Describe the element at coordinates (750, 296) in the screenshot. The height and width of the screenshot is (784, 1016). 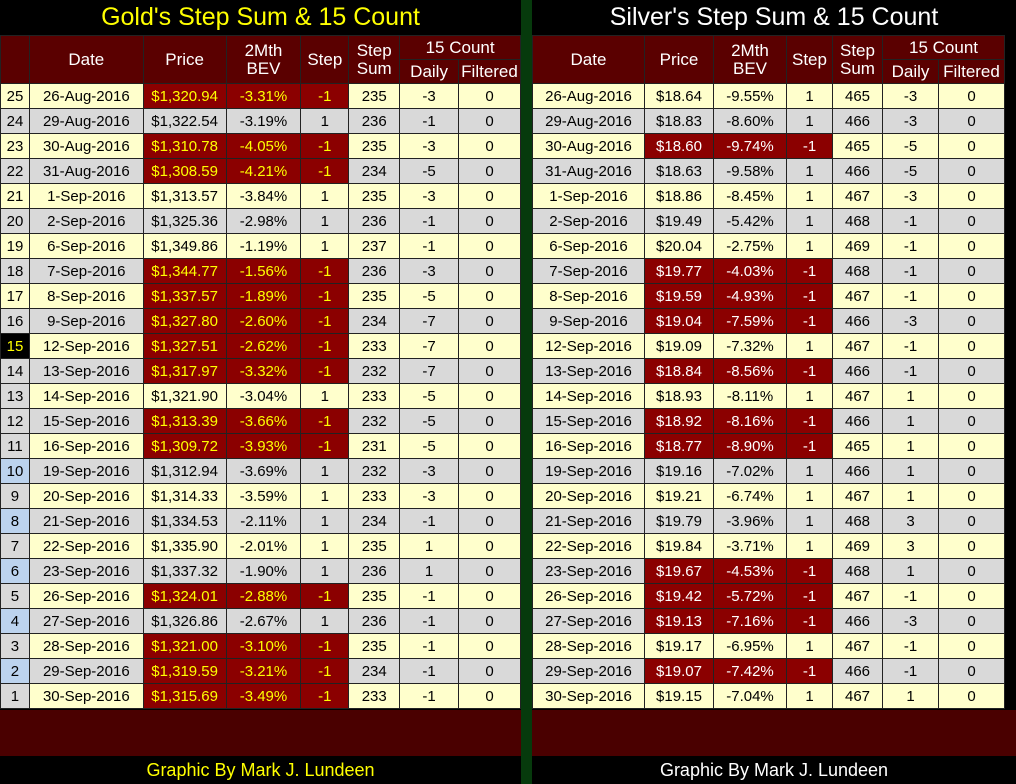
I see `bev-cell: -4.93%` at that location.